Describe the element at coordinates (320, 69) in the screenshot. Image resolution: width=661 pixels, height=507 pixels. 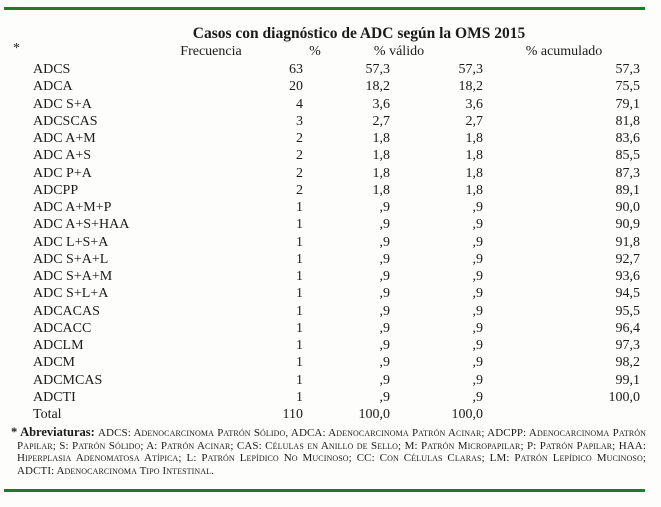
I see `table-row: ADCS 63 57,3 57,3 57,3` at that location.